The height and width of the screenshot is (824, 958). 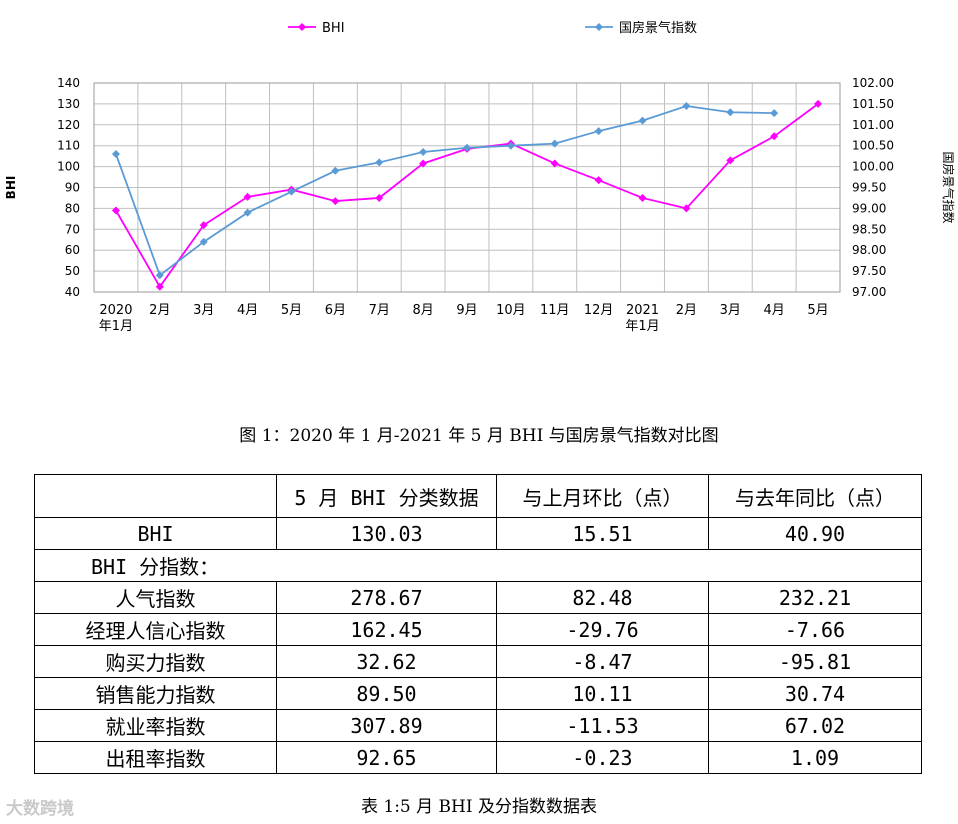 What do you see at coordinates (478, 565) in the screenshot?
I see `table-subheader-row: BHI 分指数：` at bounding box center [478, 565].